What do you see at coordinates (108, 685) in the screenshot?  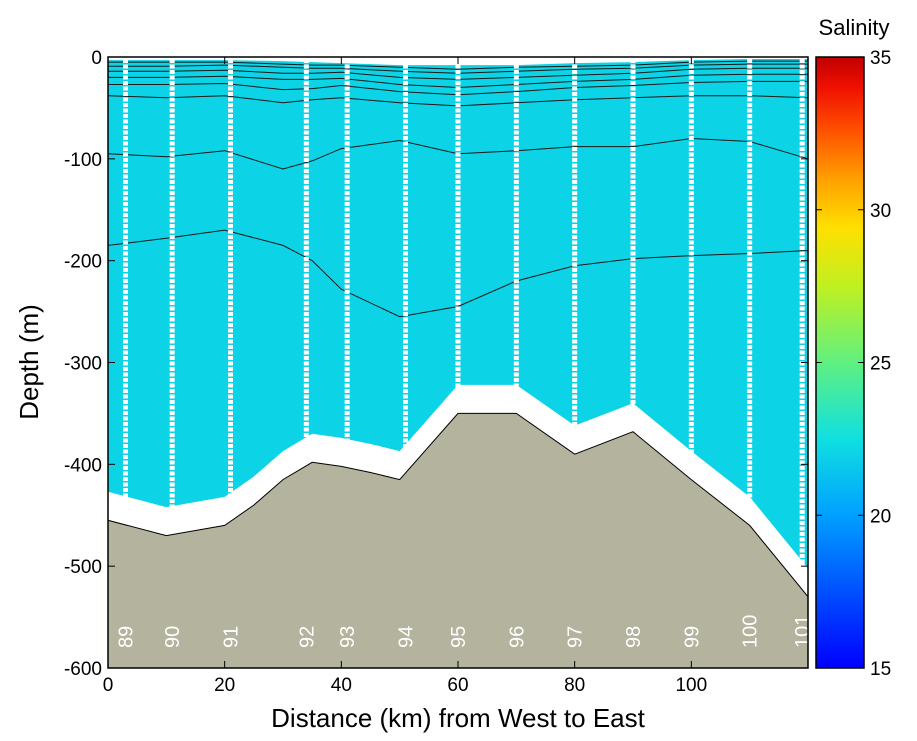 I see `x-tick-label: 0` at bounding box center [108, 685].